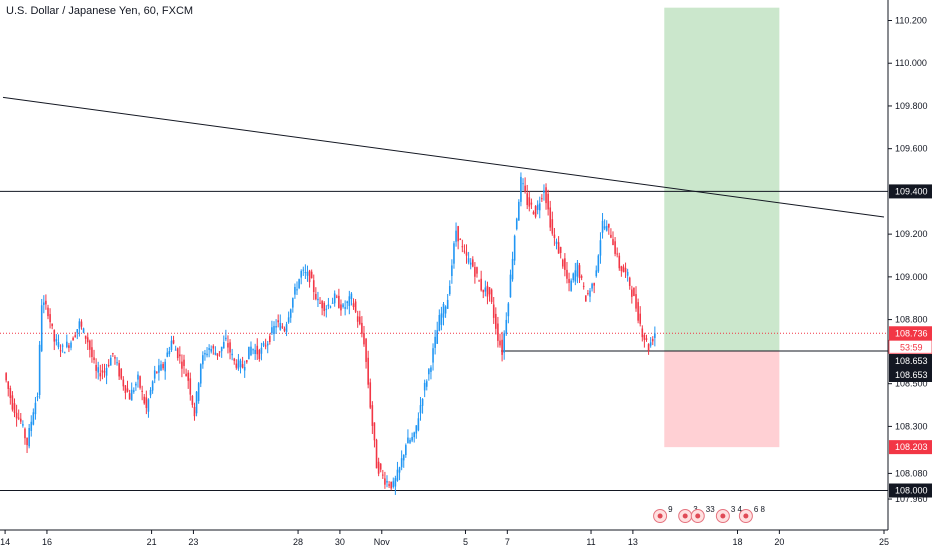 This screenshot has height=555, width=932. What do you see at coordinates (911, 106) in the screenshot?
I see `y-tick-label: 109.800` at bounding box center [911, 106].